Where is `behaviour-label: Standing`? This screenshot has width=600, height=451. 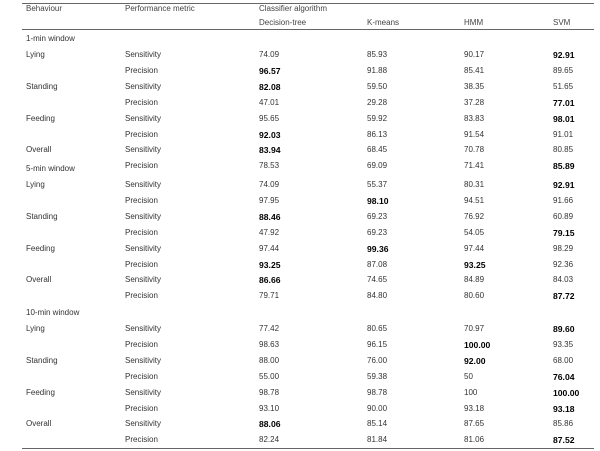 behaviour-label: Standing is located at coordinates (42, 86).